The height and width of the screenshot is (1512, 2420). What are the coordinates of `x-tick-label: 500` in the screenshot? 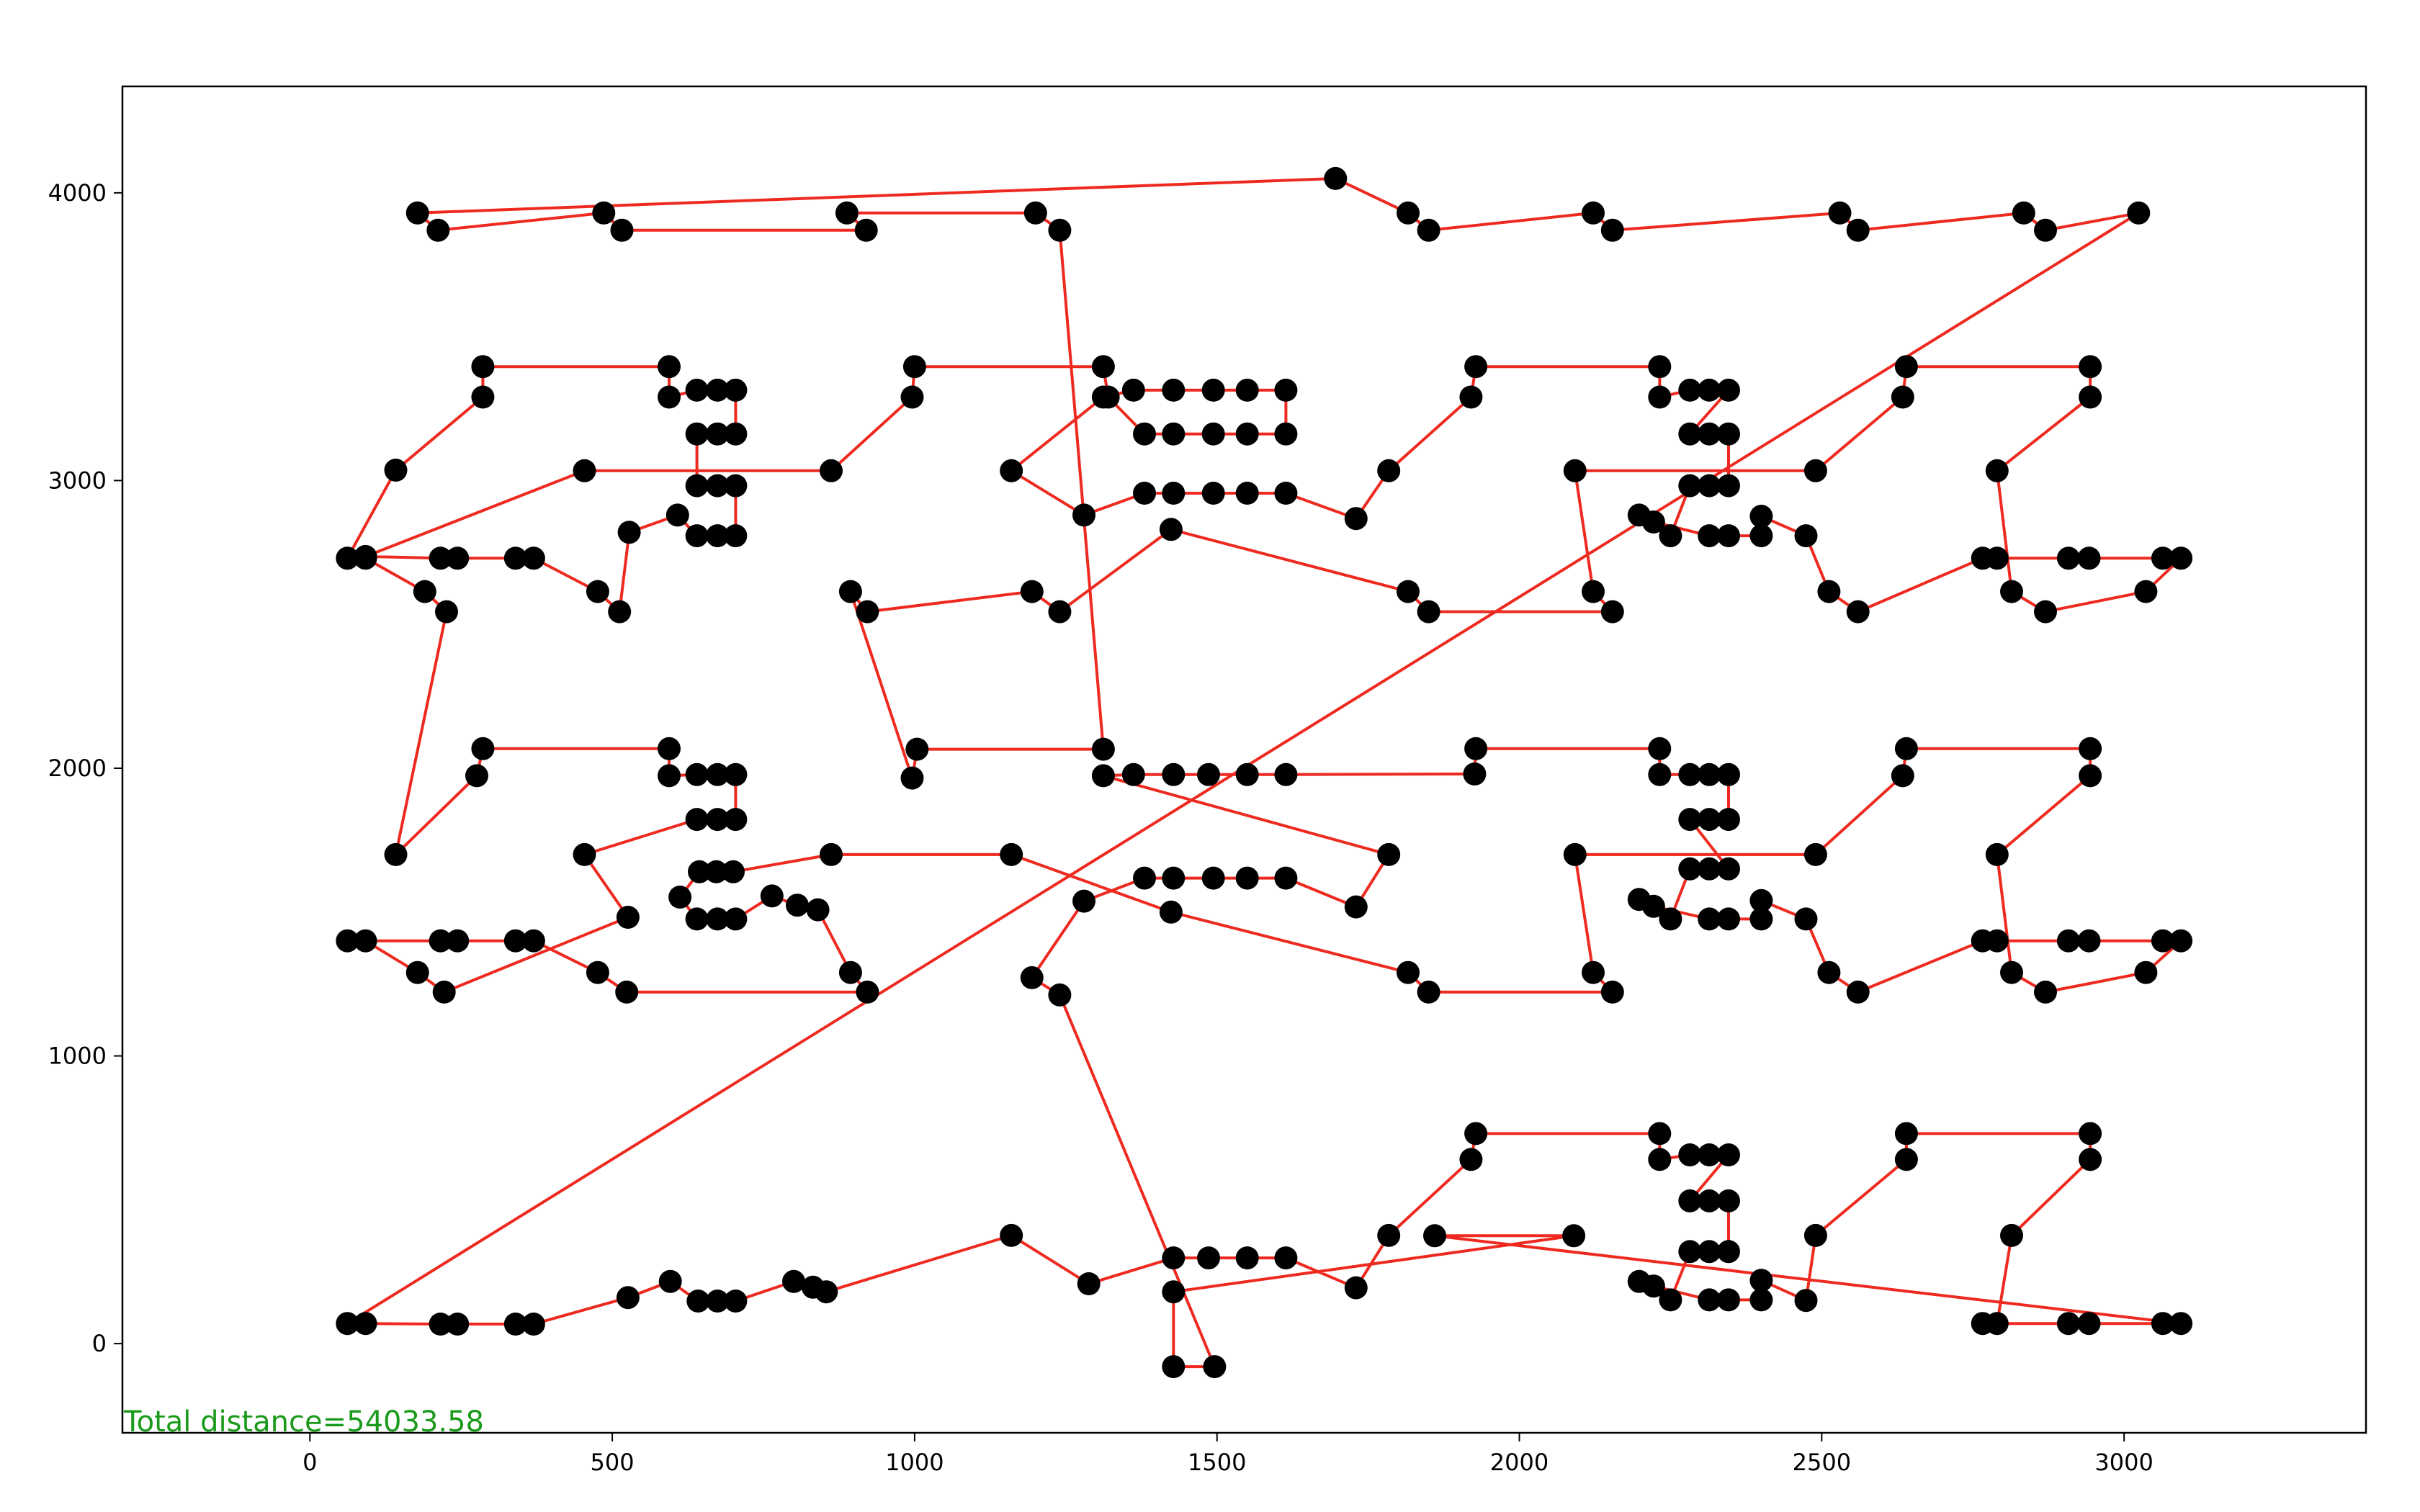 It's located at (613, 1462).